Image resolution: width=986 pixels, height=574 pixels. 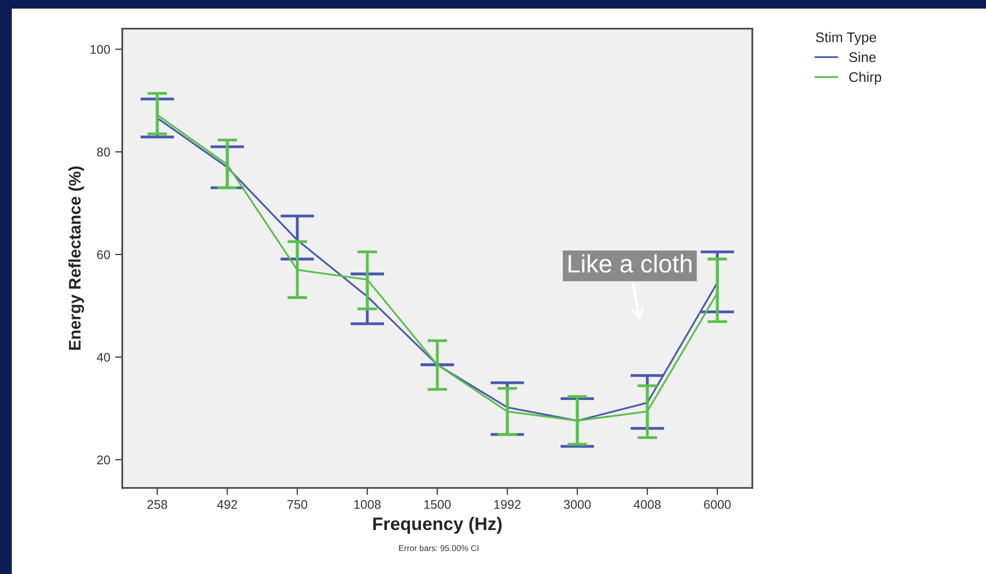 I want to click on y-tick-label: 100, so click(x=100, y=49).